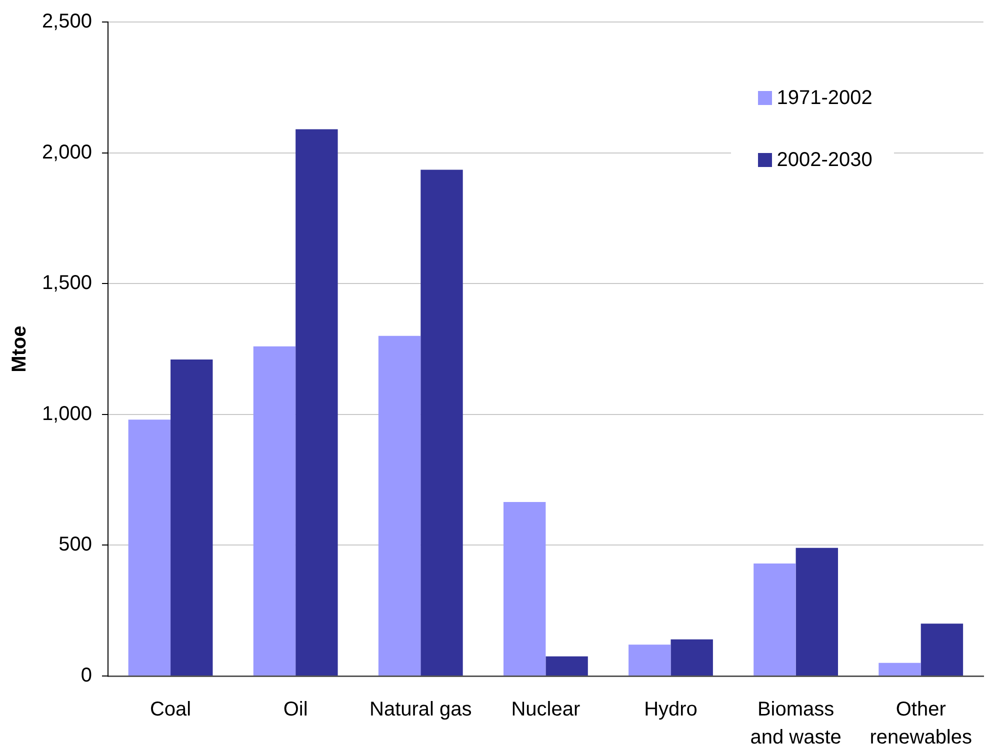 Image resolution: width=992 pixels, height=745 pixels. I want to click on legend-label: 1971-2002, so click(824, 98).